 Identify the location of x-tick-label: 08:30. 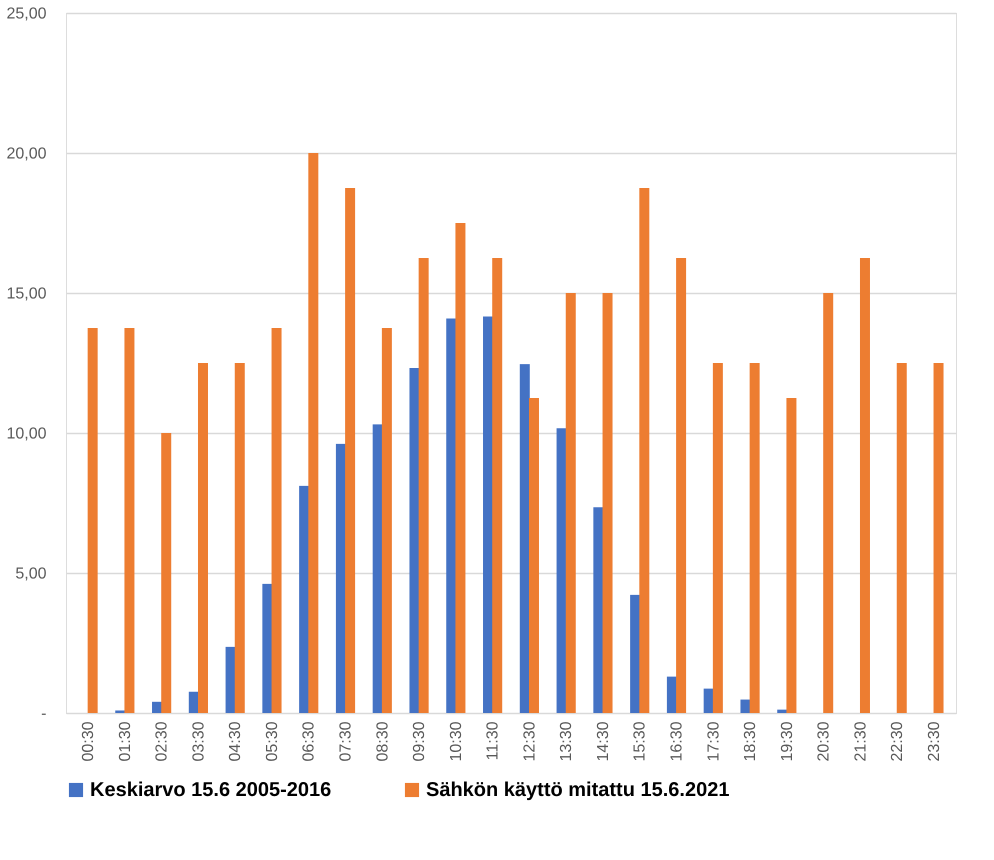
(383, 741).